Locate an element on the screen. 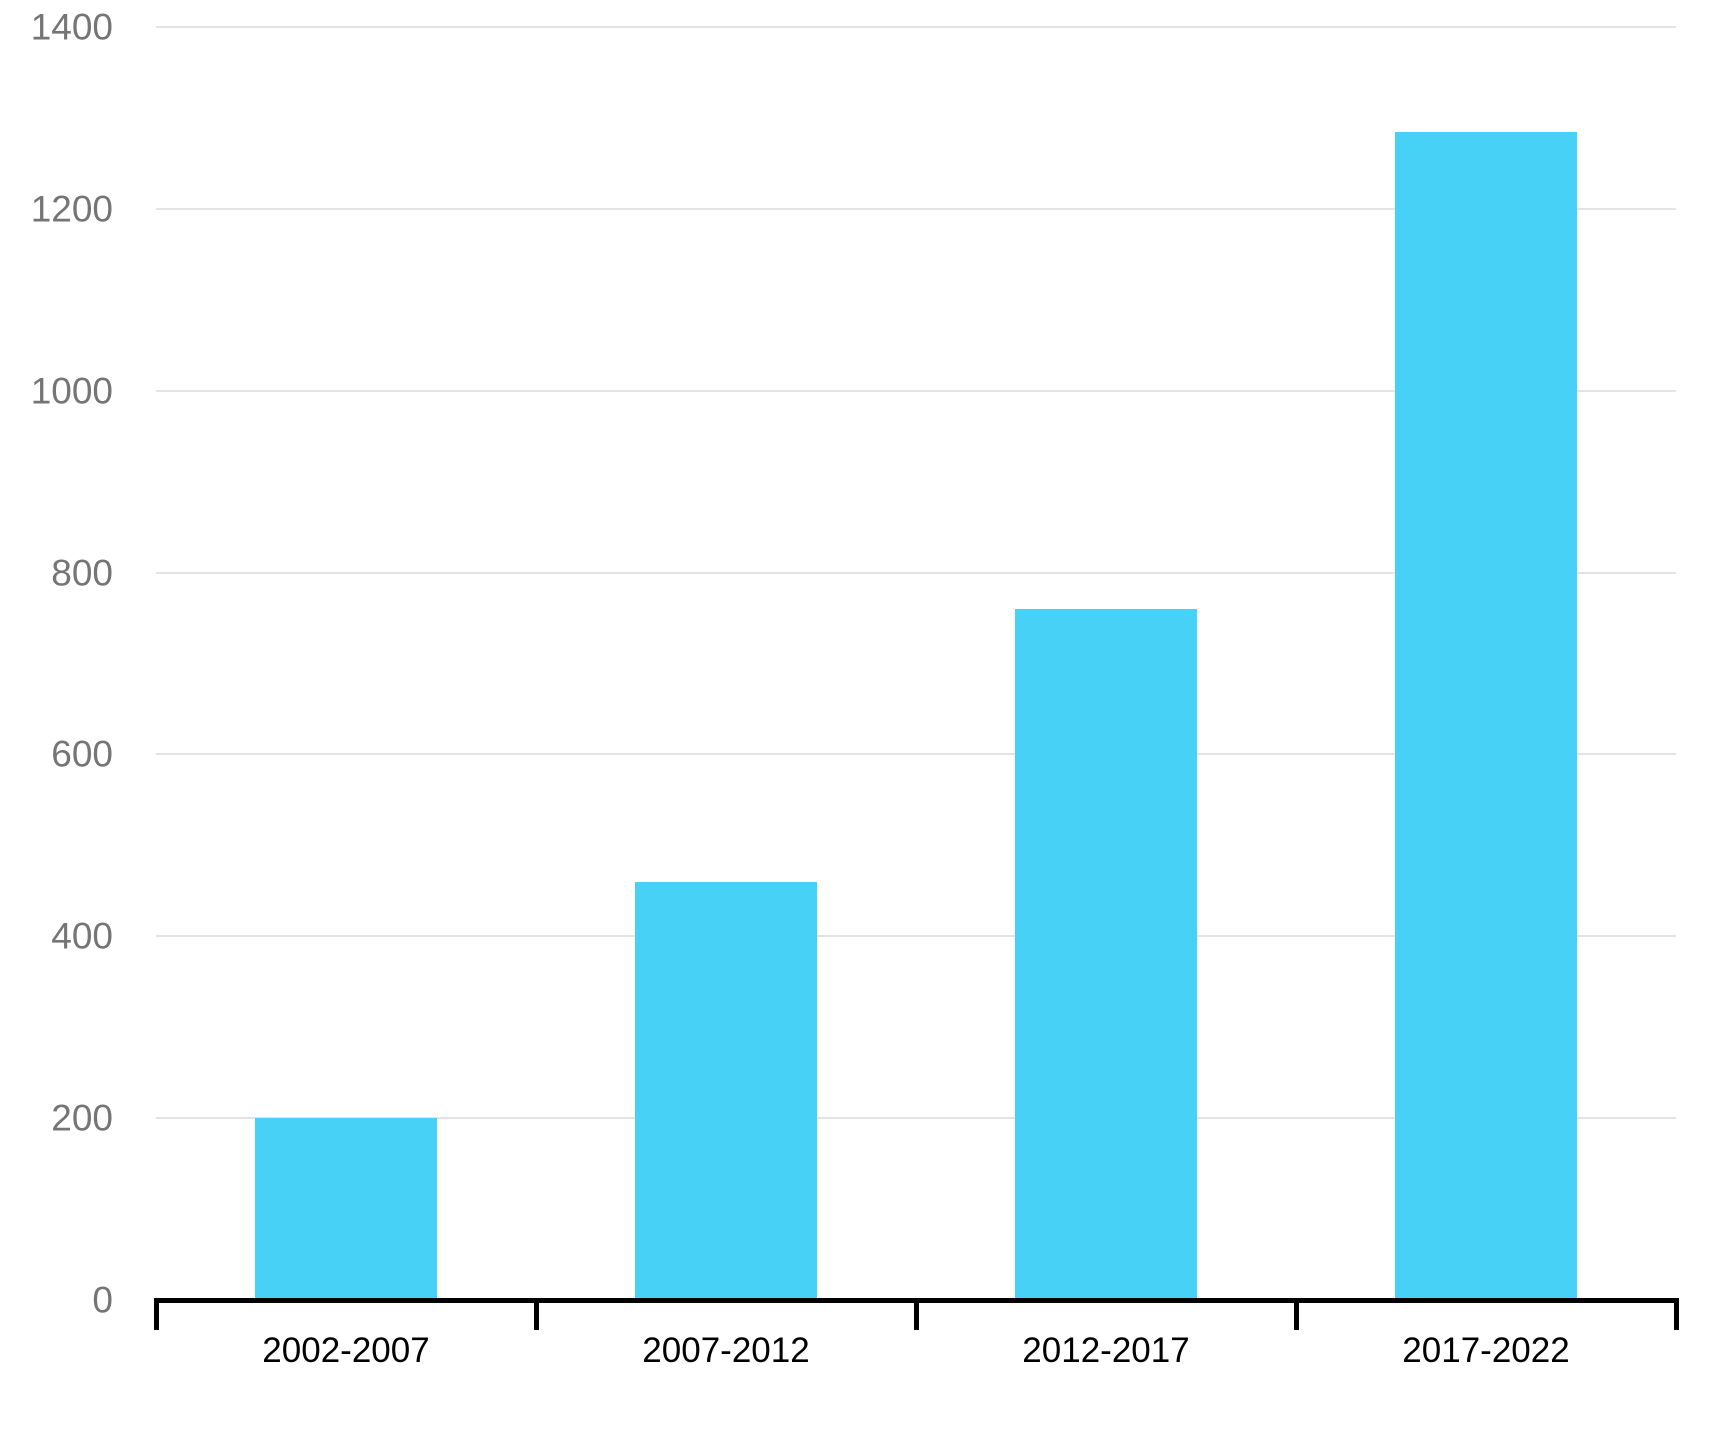  y-tick-label: 400 is located at coordinates (82, 936).